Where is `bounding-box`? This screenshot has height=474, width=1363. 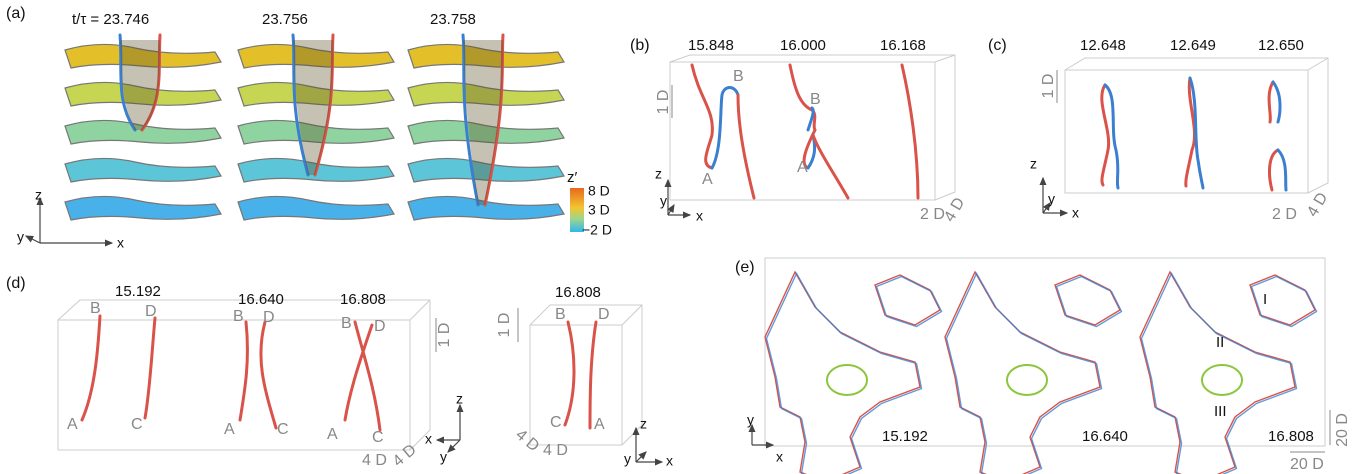
bounding-box is located at coordinates (812, 127).